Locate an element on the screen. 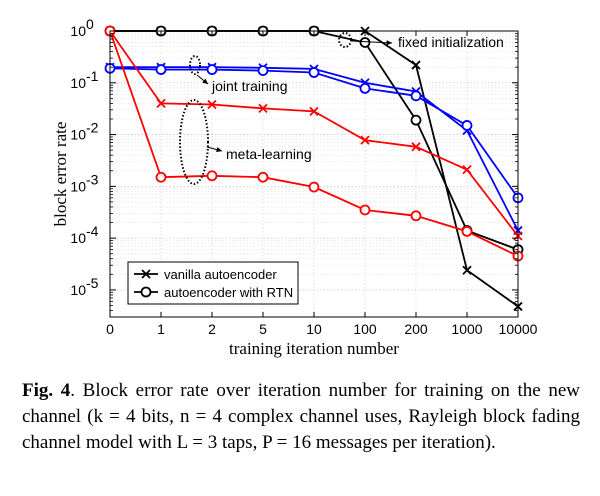 This screenshot has width=600, height=496. annotation-arrow-line is located at coordinates (372, 42).